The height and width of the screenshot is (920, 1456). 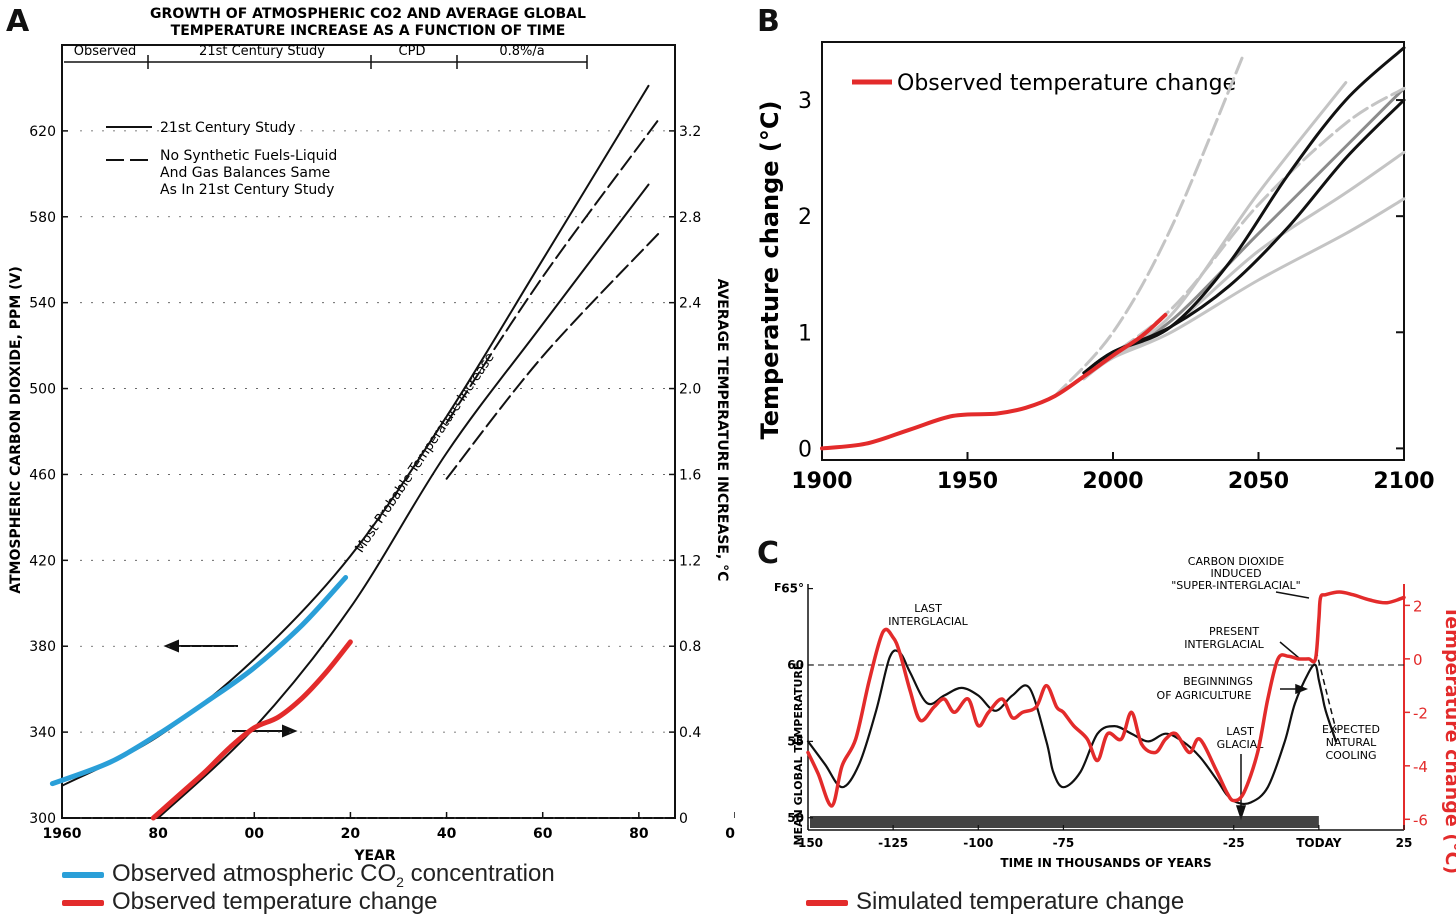 I want to click on panel-a-axis-arrows, so click(x=230, y=688).